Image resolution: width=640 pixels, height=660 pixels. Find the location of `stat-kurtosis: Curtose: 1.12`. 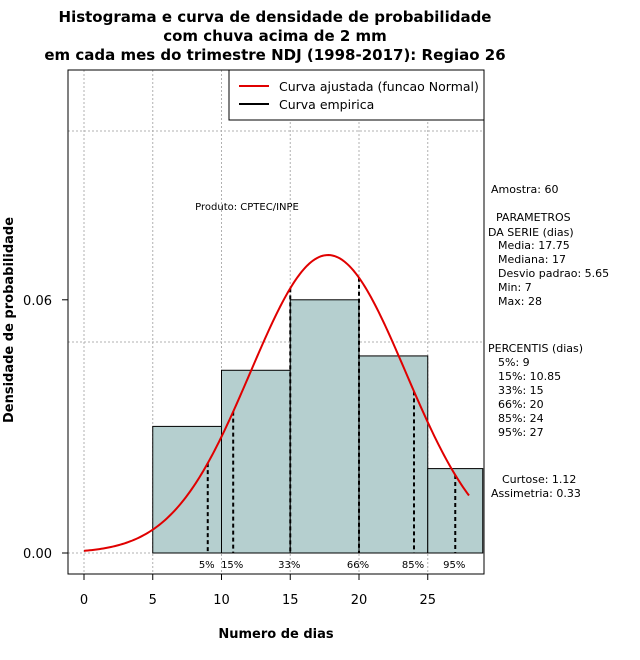

stat-kurtosis: Curtose: 1.12 is located at coordinates (539, 479).